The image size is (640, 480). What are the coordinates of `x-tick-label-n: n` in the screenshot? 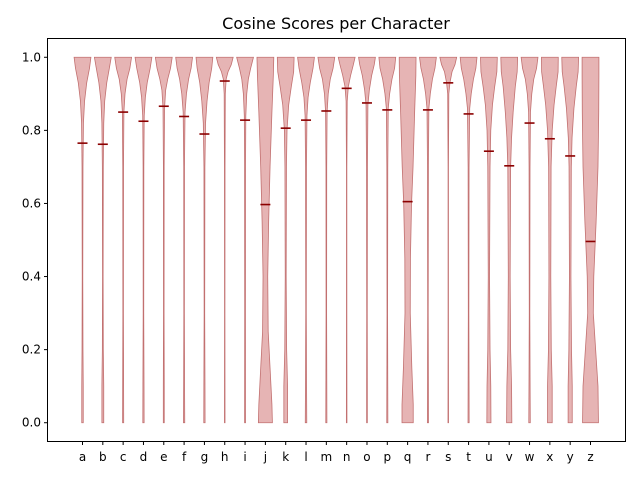 It's located at (347, 457).